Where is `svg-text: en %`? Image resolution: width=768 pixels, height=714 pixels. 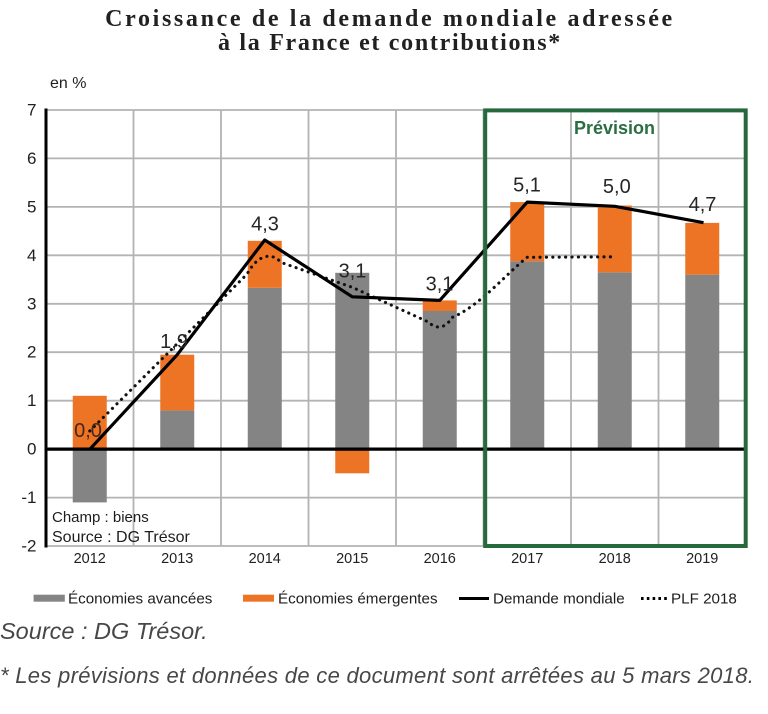
svg-text: en % is located at coordinates (68, 83).